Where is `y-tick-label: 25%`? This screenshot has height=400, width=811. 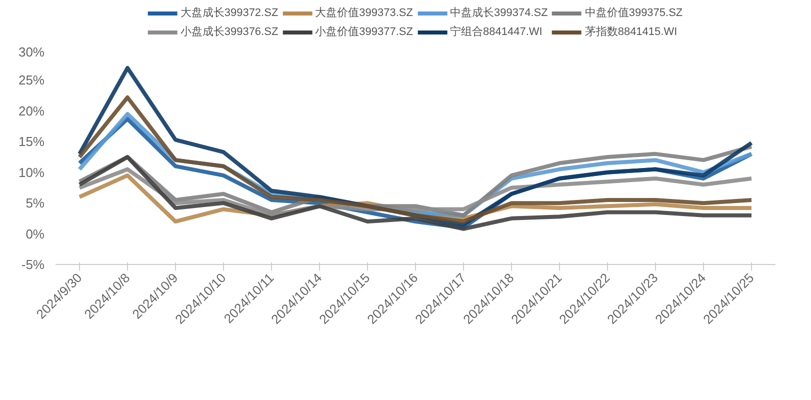
y-tick-label: 25% is located at coordinates (31, 80).